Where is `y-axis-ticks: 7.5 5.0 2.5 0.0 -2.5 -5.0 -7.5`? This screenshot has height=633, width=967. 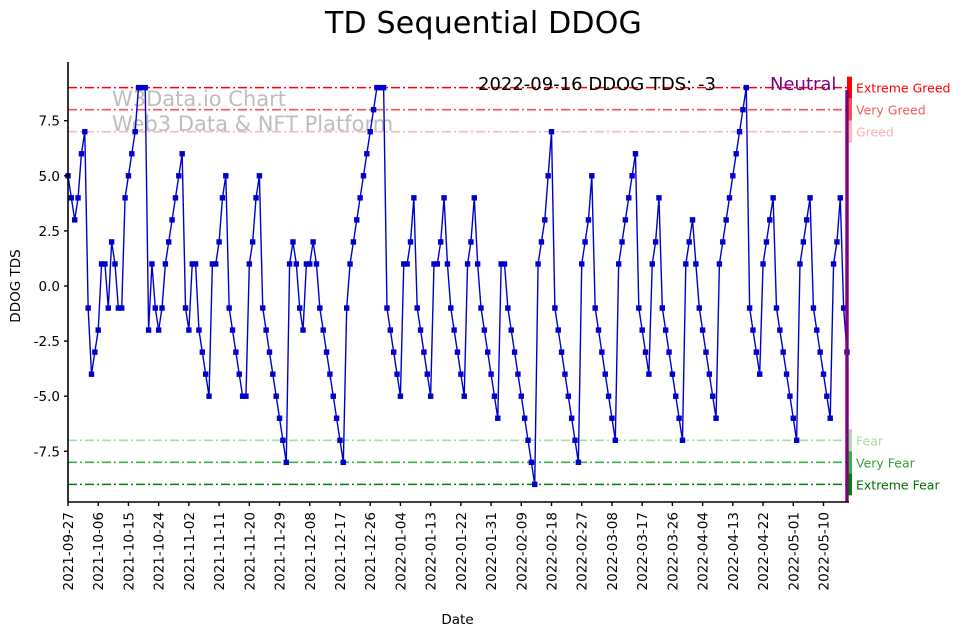 y-axis-ticks: 7.5 5.0 2.5 0.0 -2.5 -5.0 -7.5 is located at coordinates (51, 287).